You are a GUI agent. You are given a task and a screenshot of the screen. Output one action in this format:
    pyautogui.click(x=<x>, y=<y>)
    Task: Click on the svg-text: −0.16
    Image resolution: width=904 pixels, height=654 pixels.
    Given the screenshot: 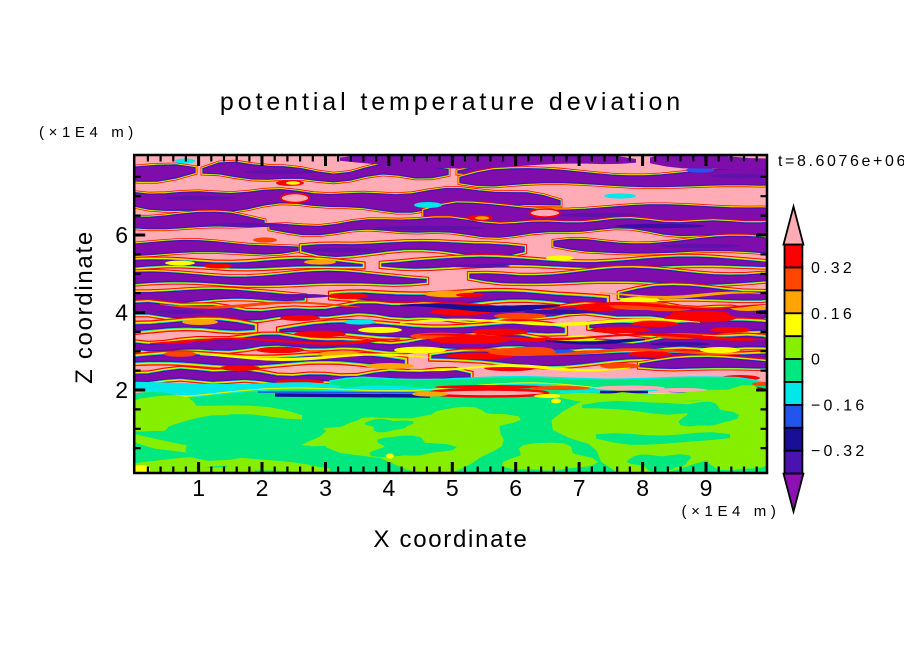 What is the action you would take?
    pyautogui.click(x=839, y=405)
    